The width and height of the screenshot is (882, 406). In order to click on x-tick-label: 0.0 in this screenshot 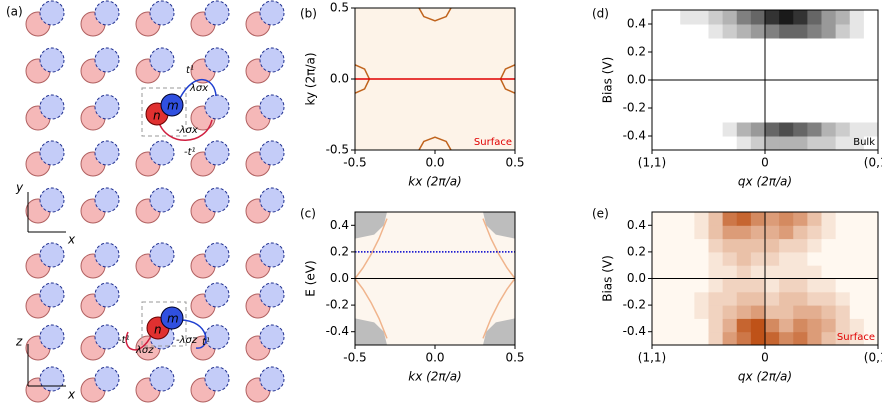, I will do `click(434, 163)`.